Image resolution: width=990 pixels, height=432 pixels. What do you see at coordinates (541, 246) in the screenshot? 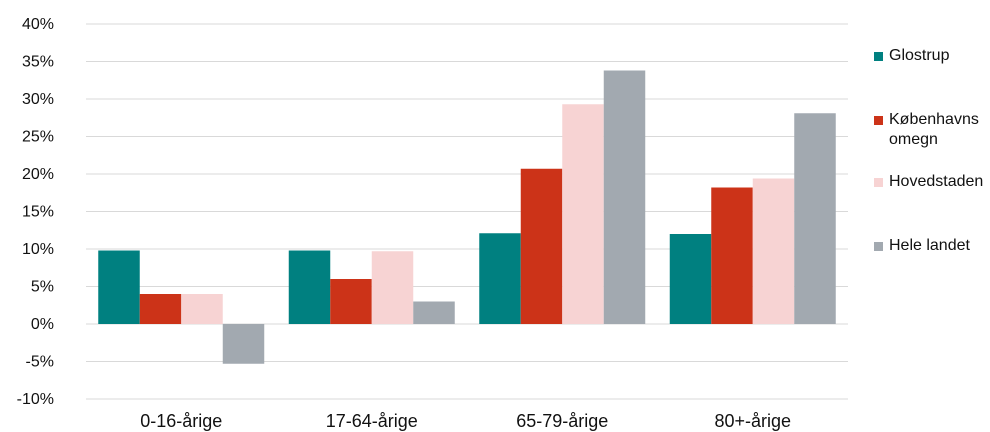
I see `bar-københavns-omegn-3` at bounding box center [541, 246].